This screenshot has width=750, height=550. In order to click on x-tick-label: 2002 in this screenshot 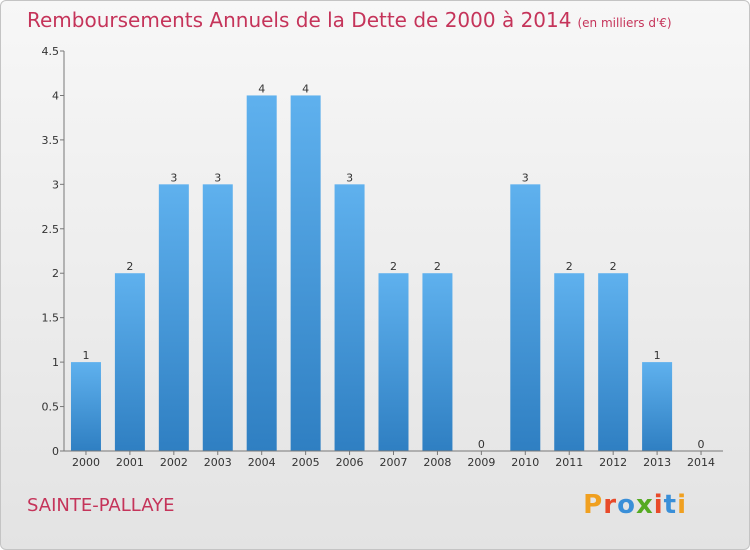, I will do `click(174, 462)`.